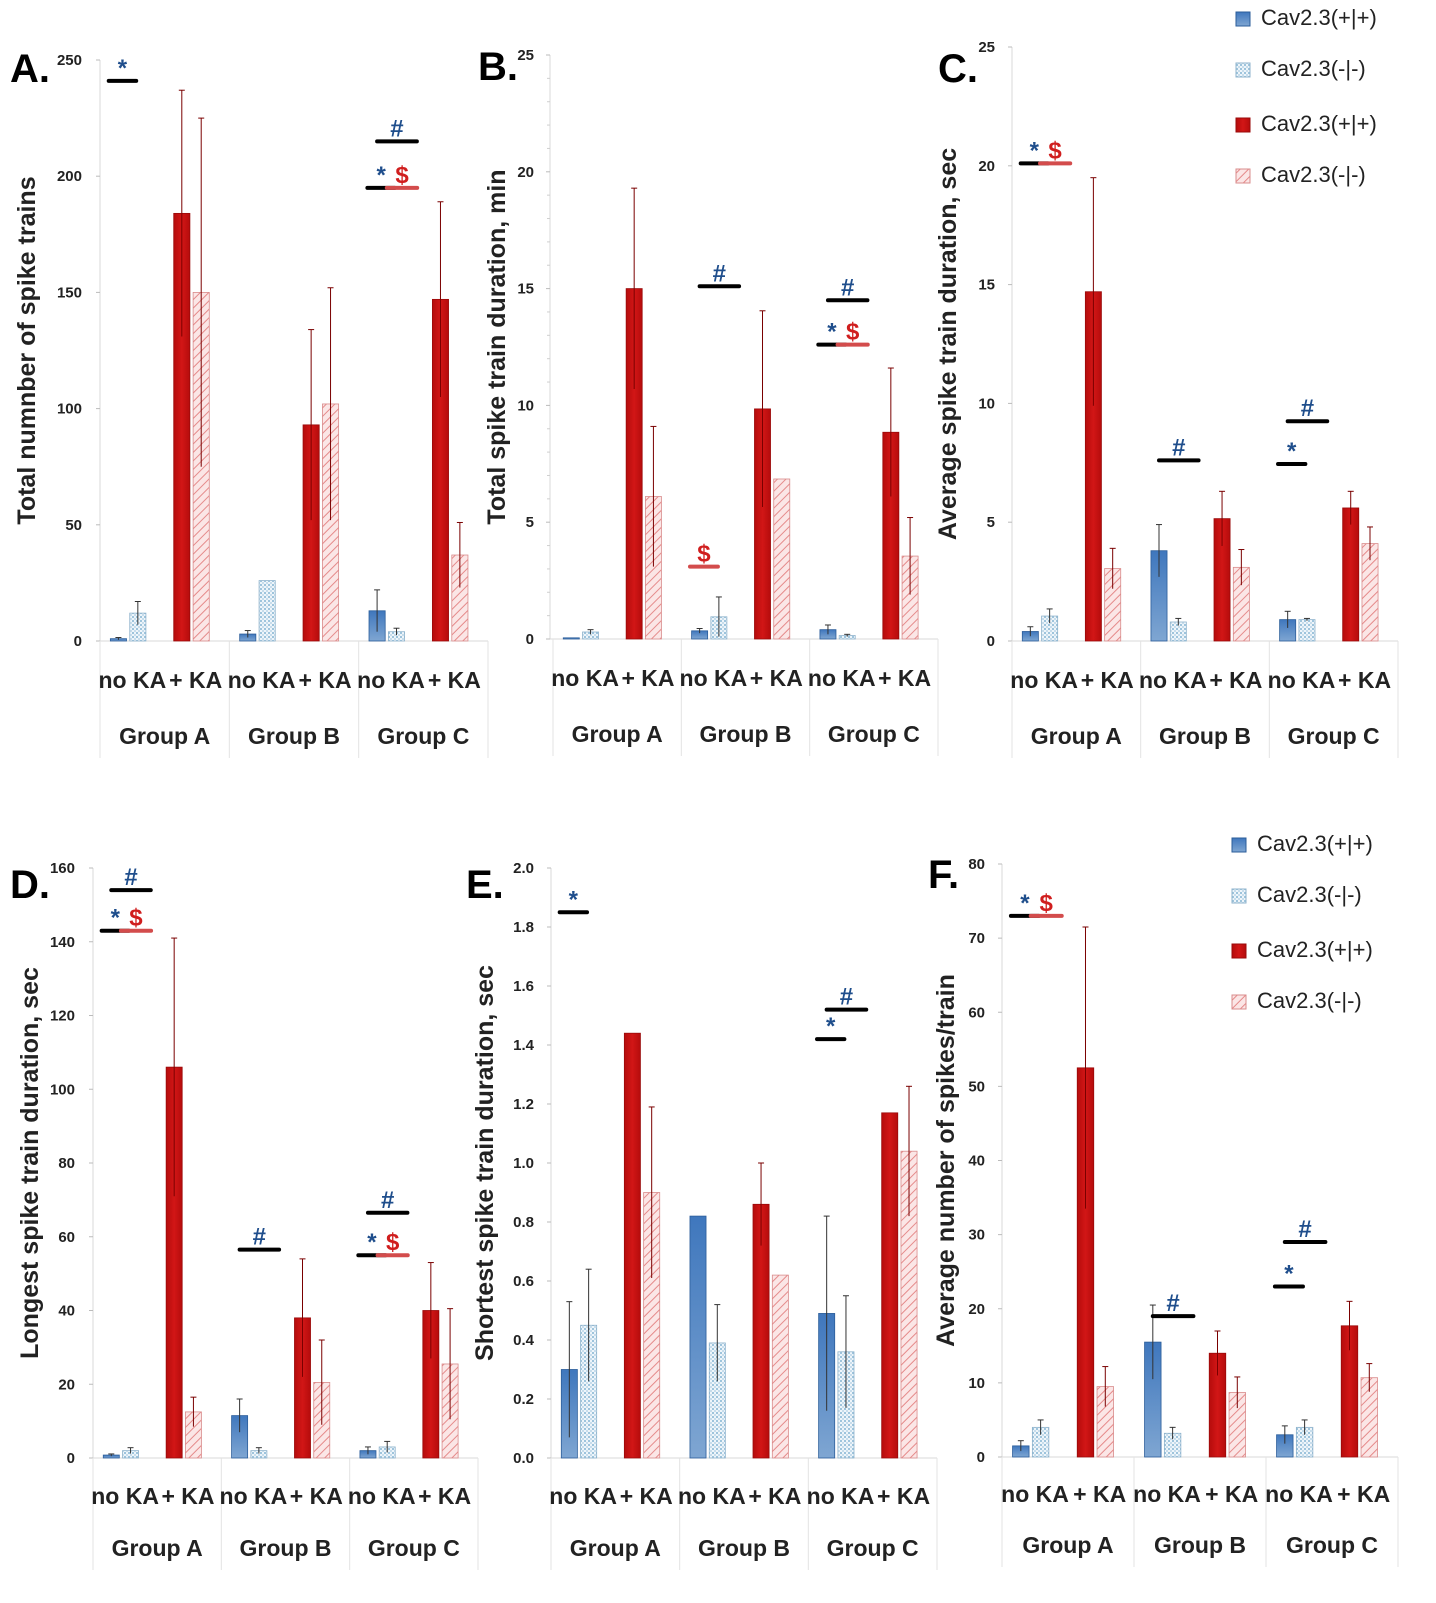  Describe the element at coordinates (69, 292) in the screenshot. I see `y-tick-label: 150` at that location.